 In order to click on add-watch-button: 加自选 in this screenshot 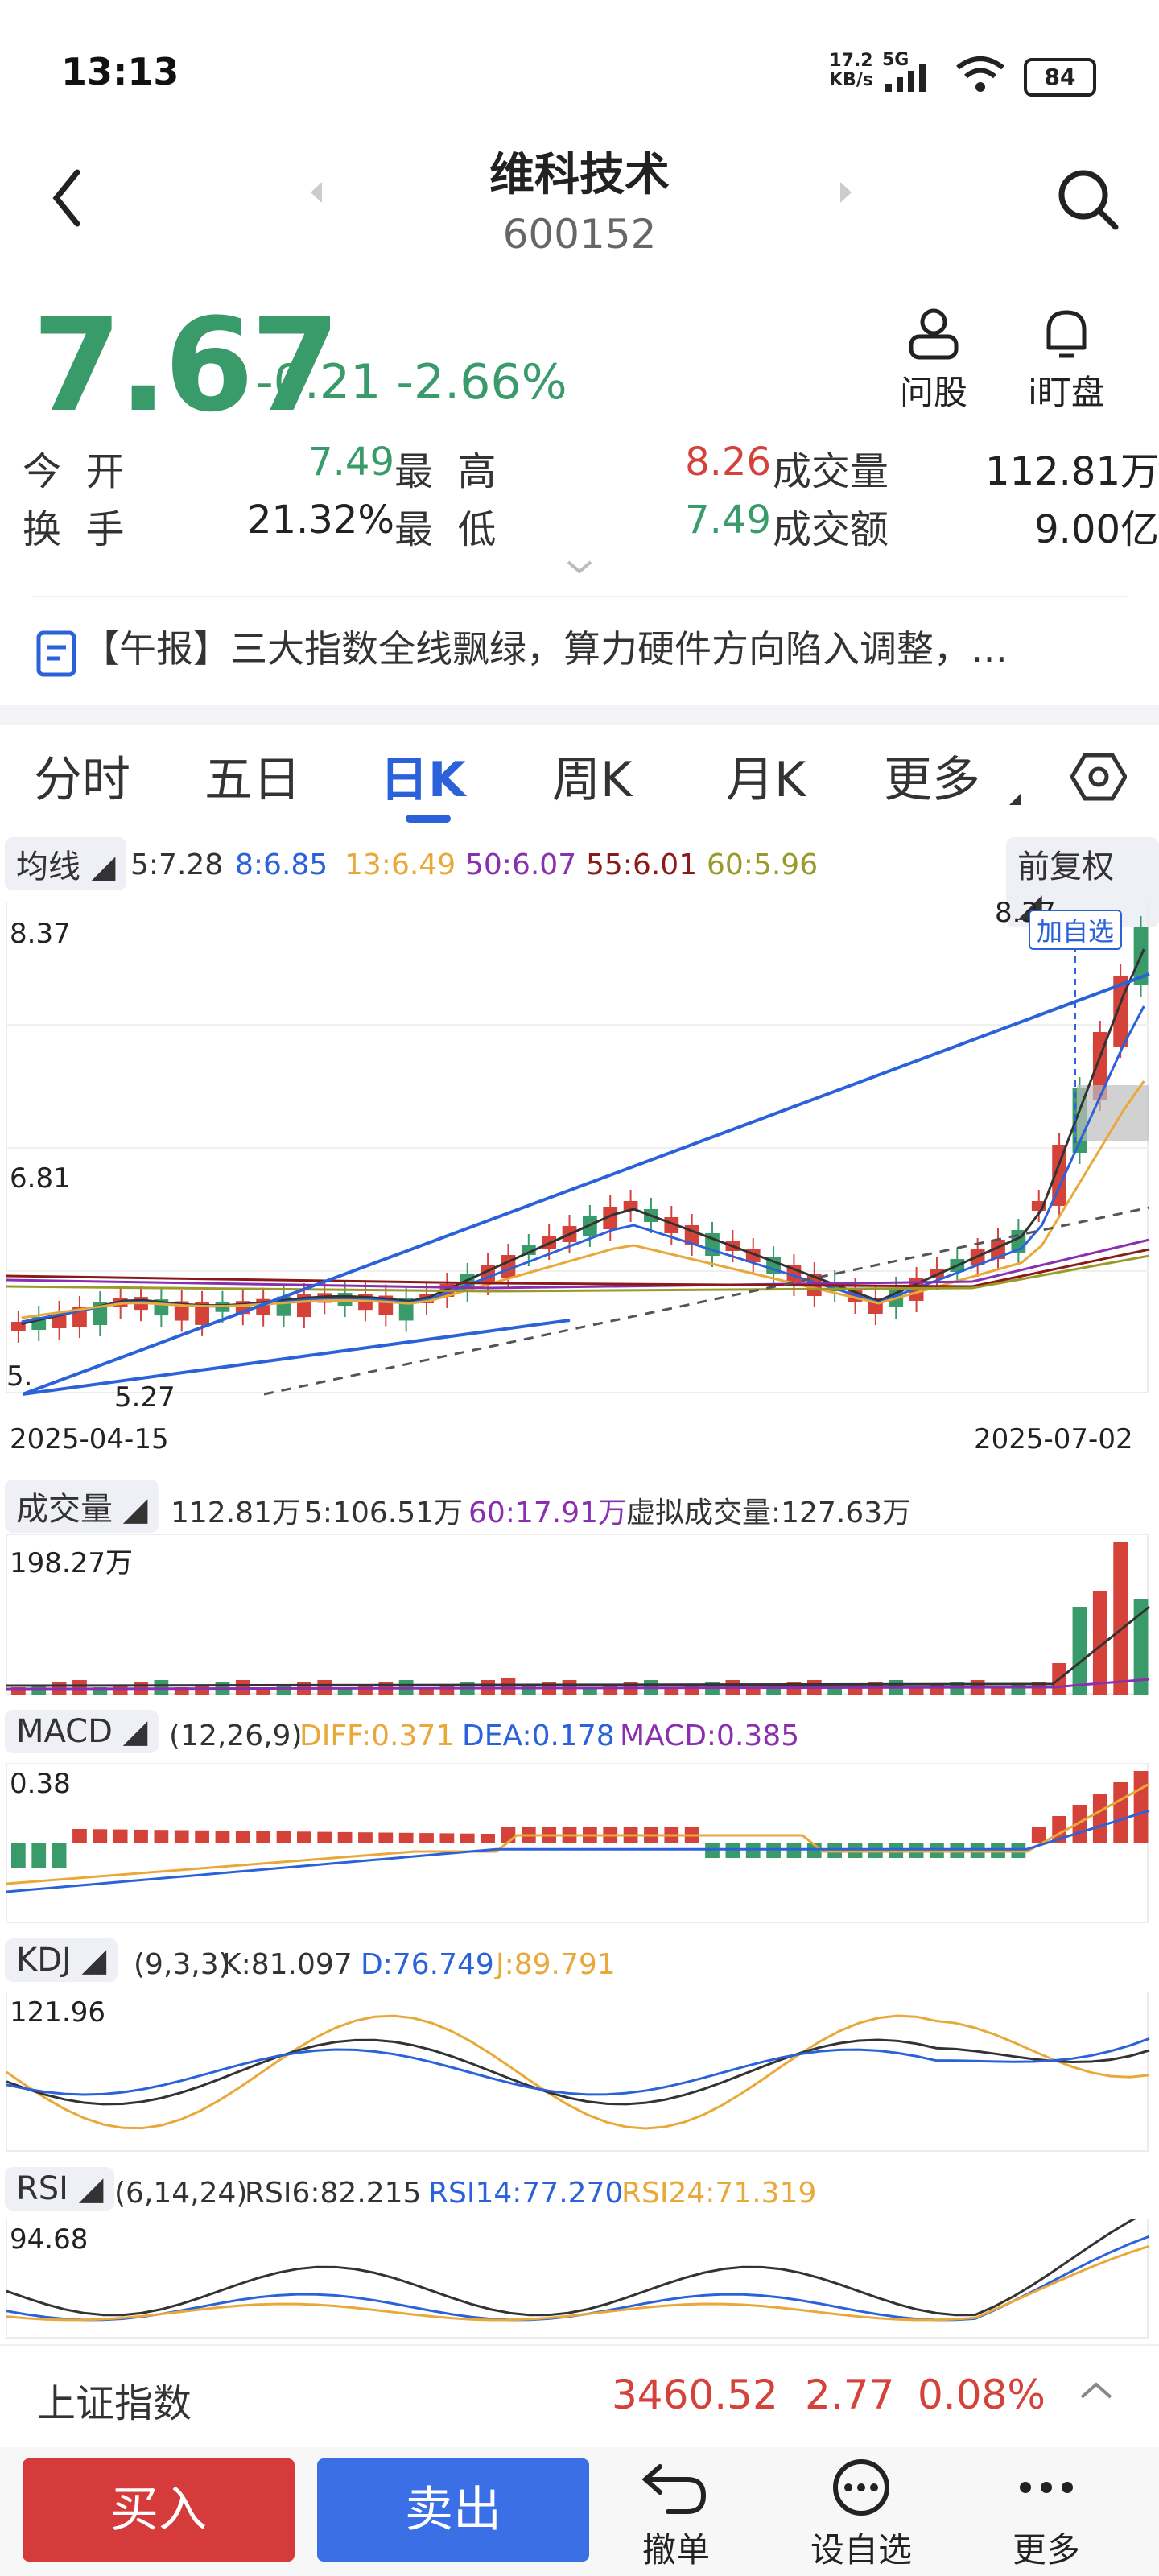, I will do `click(1076, 930)`.